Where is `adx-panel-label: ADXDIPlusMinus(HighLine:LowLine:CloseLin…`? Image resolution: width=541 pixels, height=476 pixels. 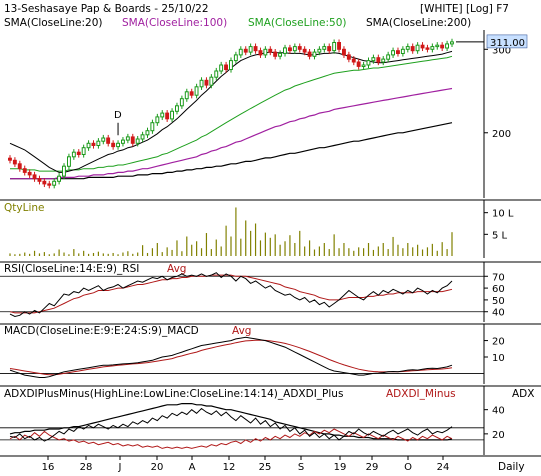 adx-panel-label: ADXDIPlusMinus(HighLine:LowLine:CloseLin… is located at coordinates (173, 394).